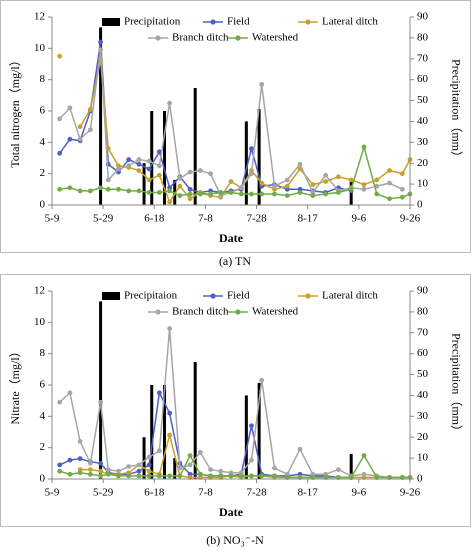 The width and height of the screenshot is (471, 550). What do you see at coordinates (410, 493) in the screenshot?
I see `x-tick-label: 9-26` at bounding box center [410, 493].